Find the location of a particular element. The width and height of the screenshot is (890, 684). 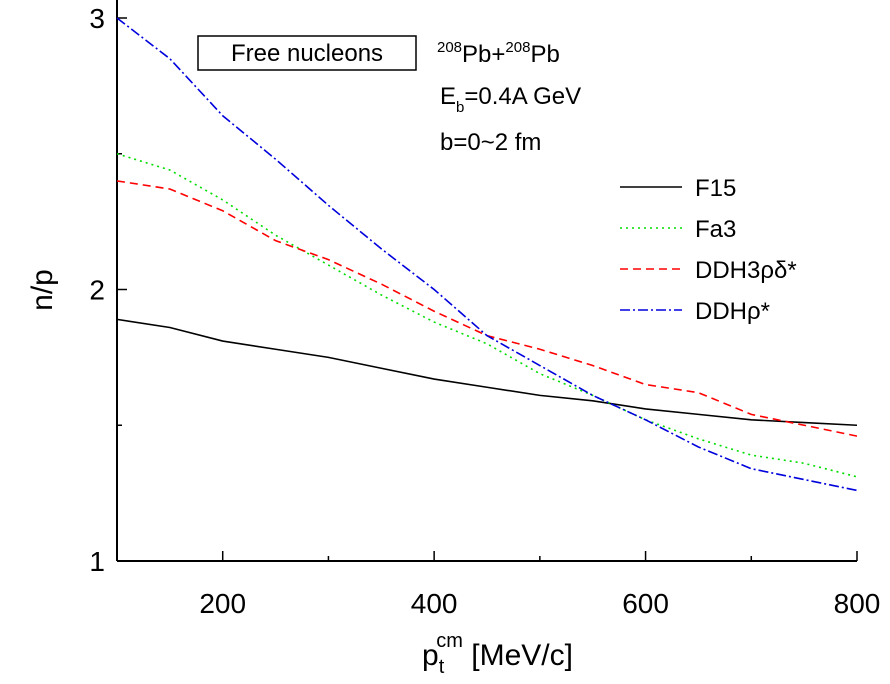

text: [MeV/c] is located at coordinates (518, 655).